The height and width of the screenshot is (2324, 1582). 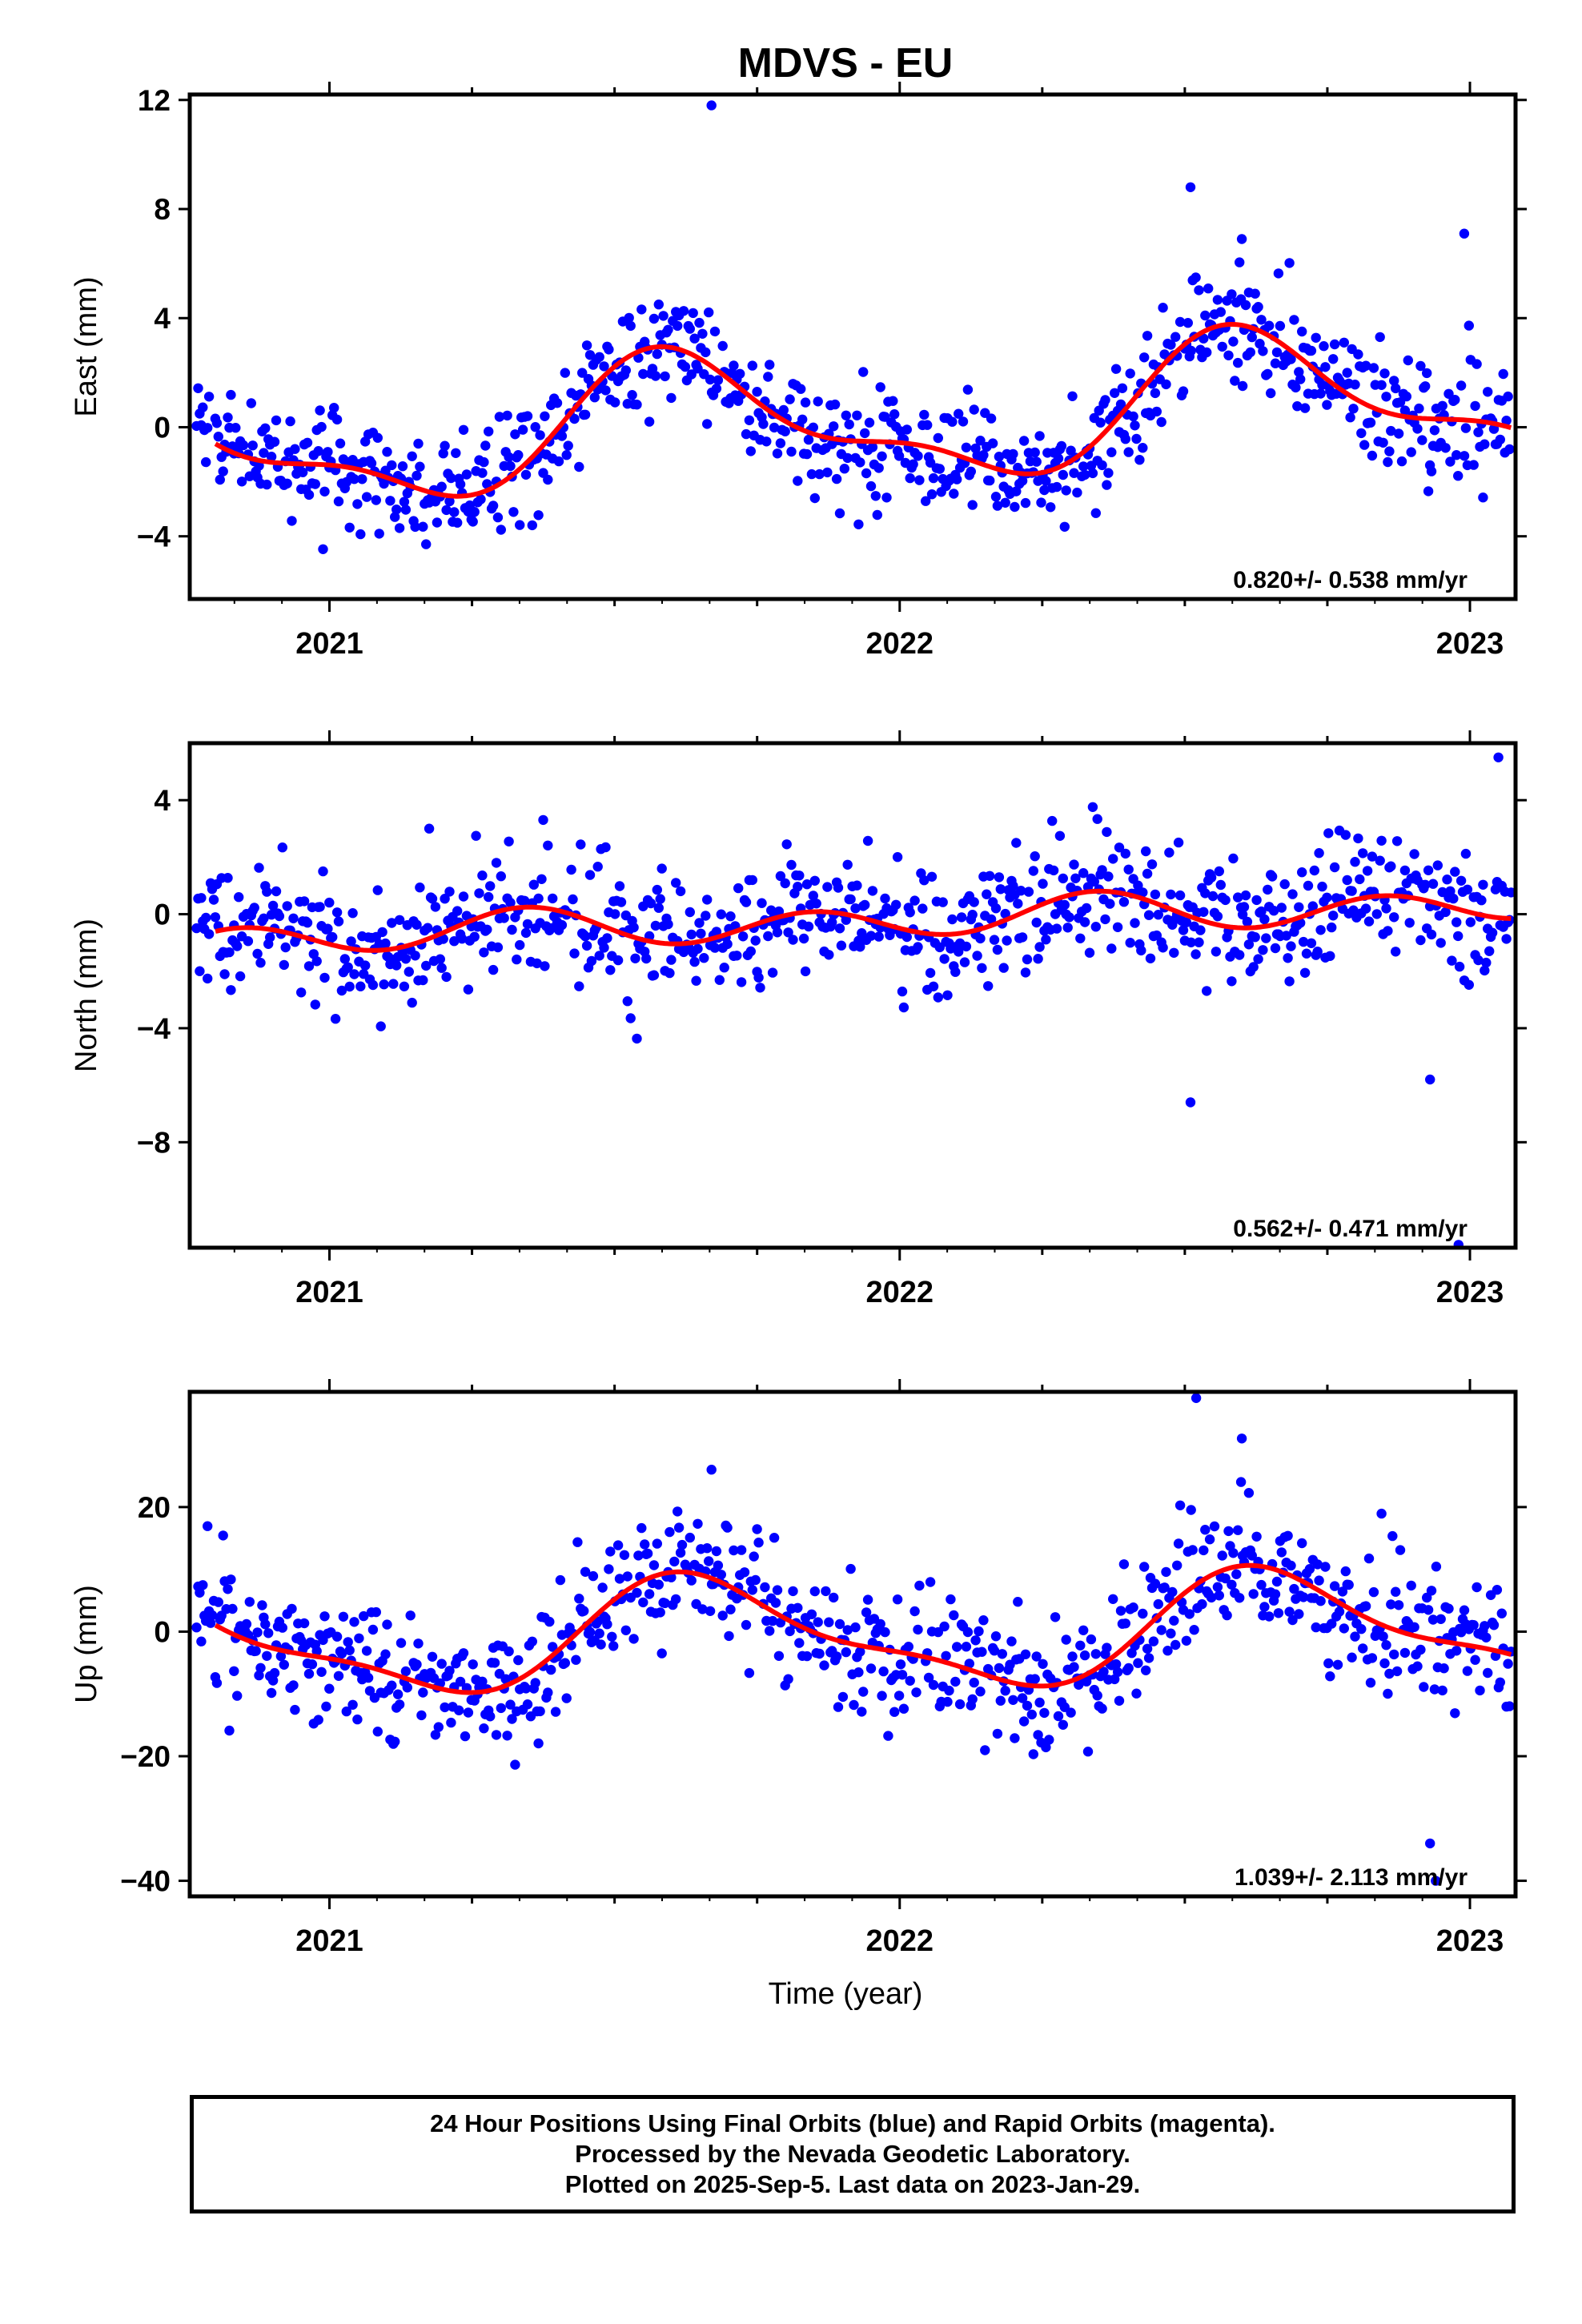 What do you see at coordinates (1498, 757) in the screenshot?
I see `data-point-outlier` at bounding box center [1498, 757].